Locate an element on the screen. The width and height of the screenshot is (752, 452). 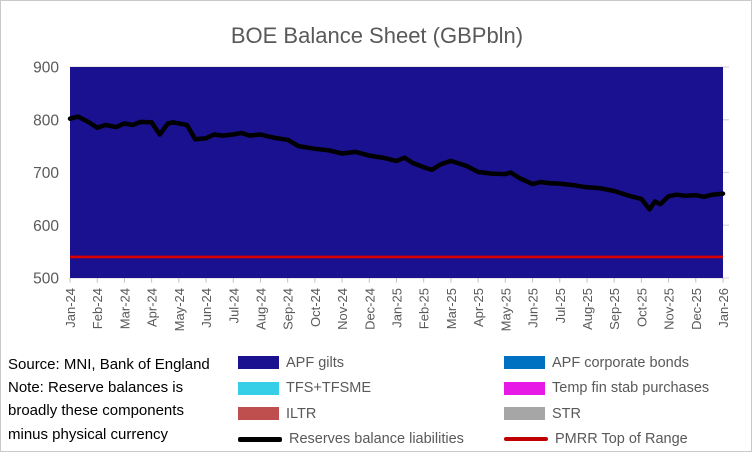
legend-item: Temp fin stab purchases is located at coordinates (606, 389).